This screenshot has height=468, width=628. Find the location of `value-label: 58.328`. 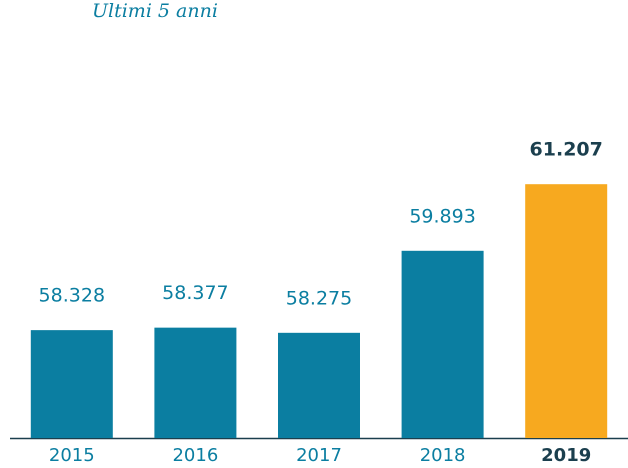

value-label: 58.328 is located at coordinates (72, 296).